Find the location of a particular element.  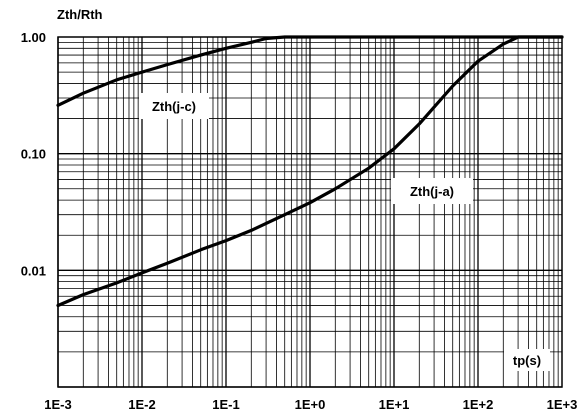

x-axis-label-box: tp(s) is located at coordinates (527, 360).